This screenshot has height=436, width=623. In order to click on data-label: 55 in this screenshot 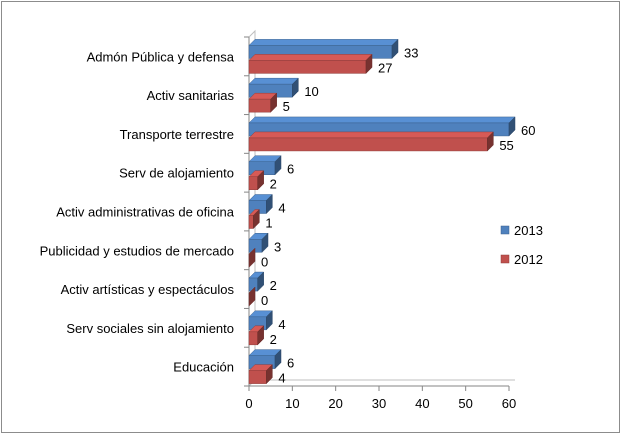, I will do `click(506, 145)`.